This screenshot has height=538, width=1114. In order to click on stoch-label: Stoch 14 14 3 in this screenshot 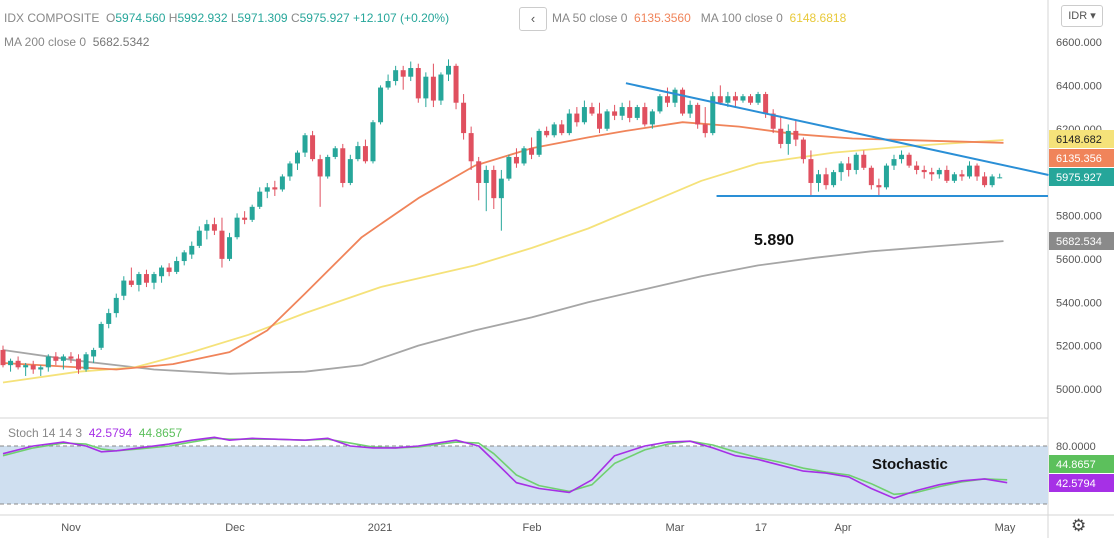, I will do `click(45, 433)`.